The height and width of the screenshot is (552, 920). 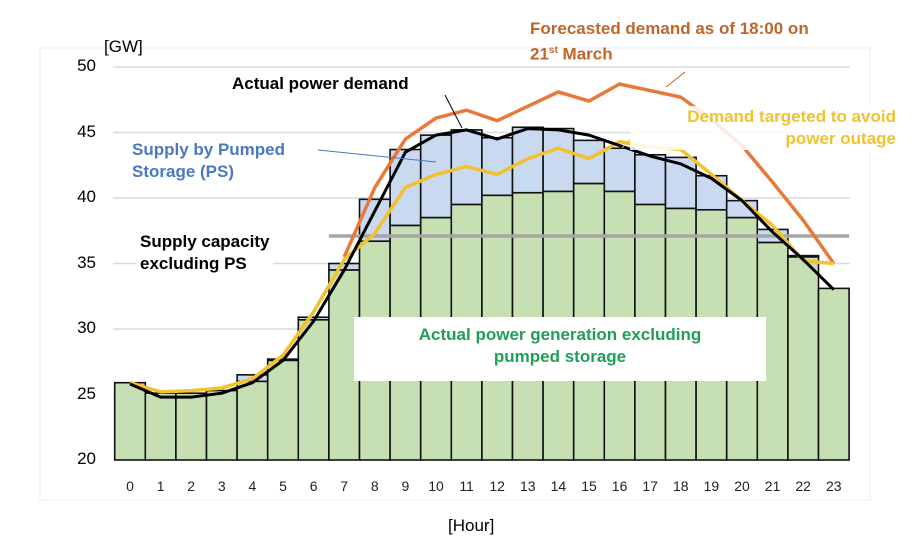 What do you see at coordinates (86, 393) in the screenshot?
I see `y-tick-label: 25` at bounding box center [86, 393].